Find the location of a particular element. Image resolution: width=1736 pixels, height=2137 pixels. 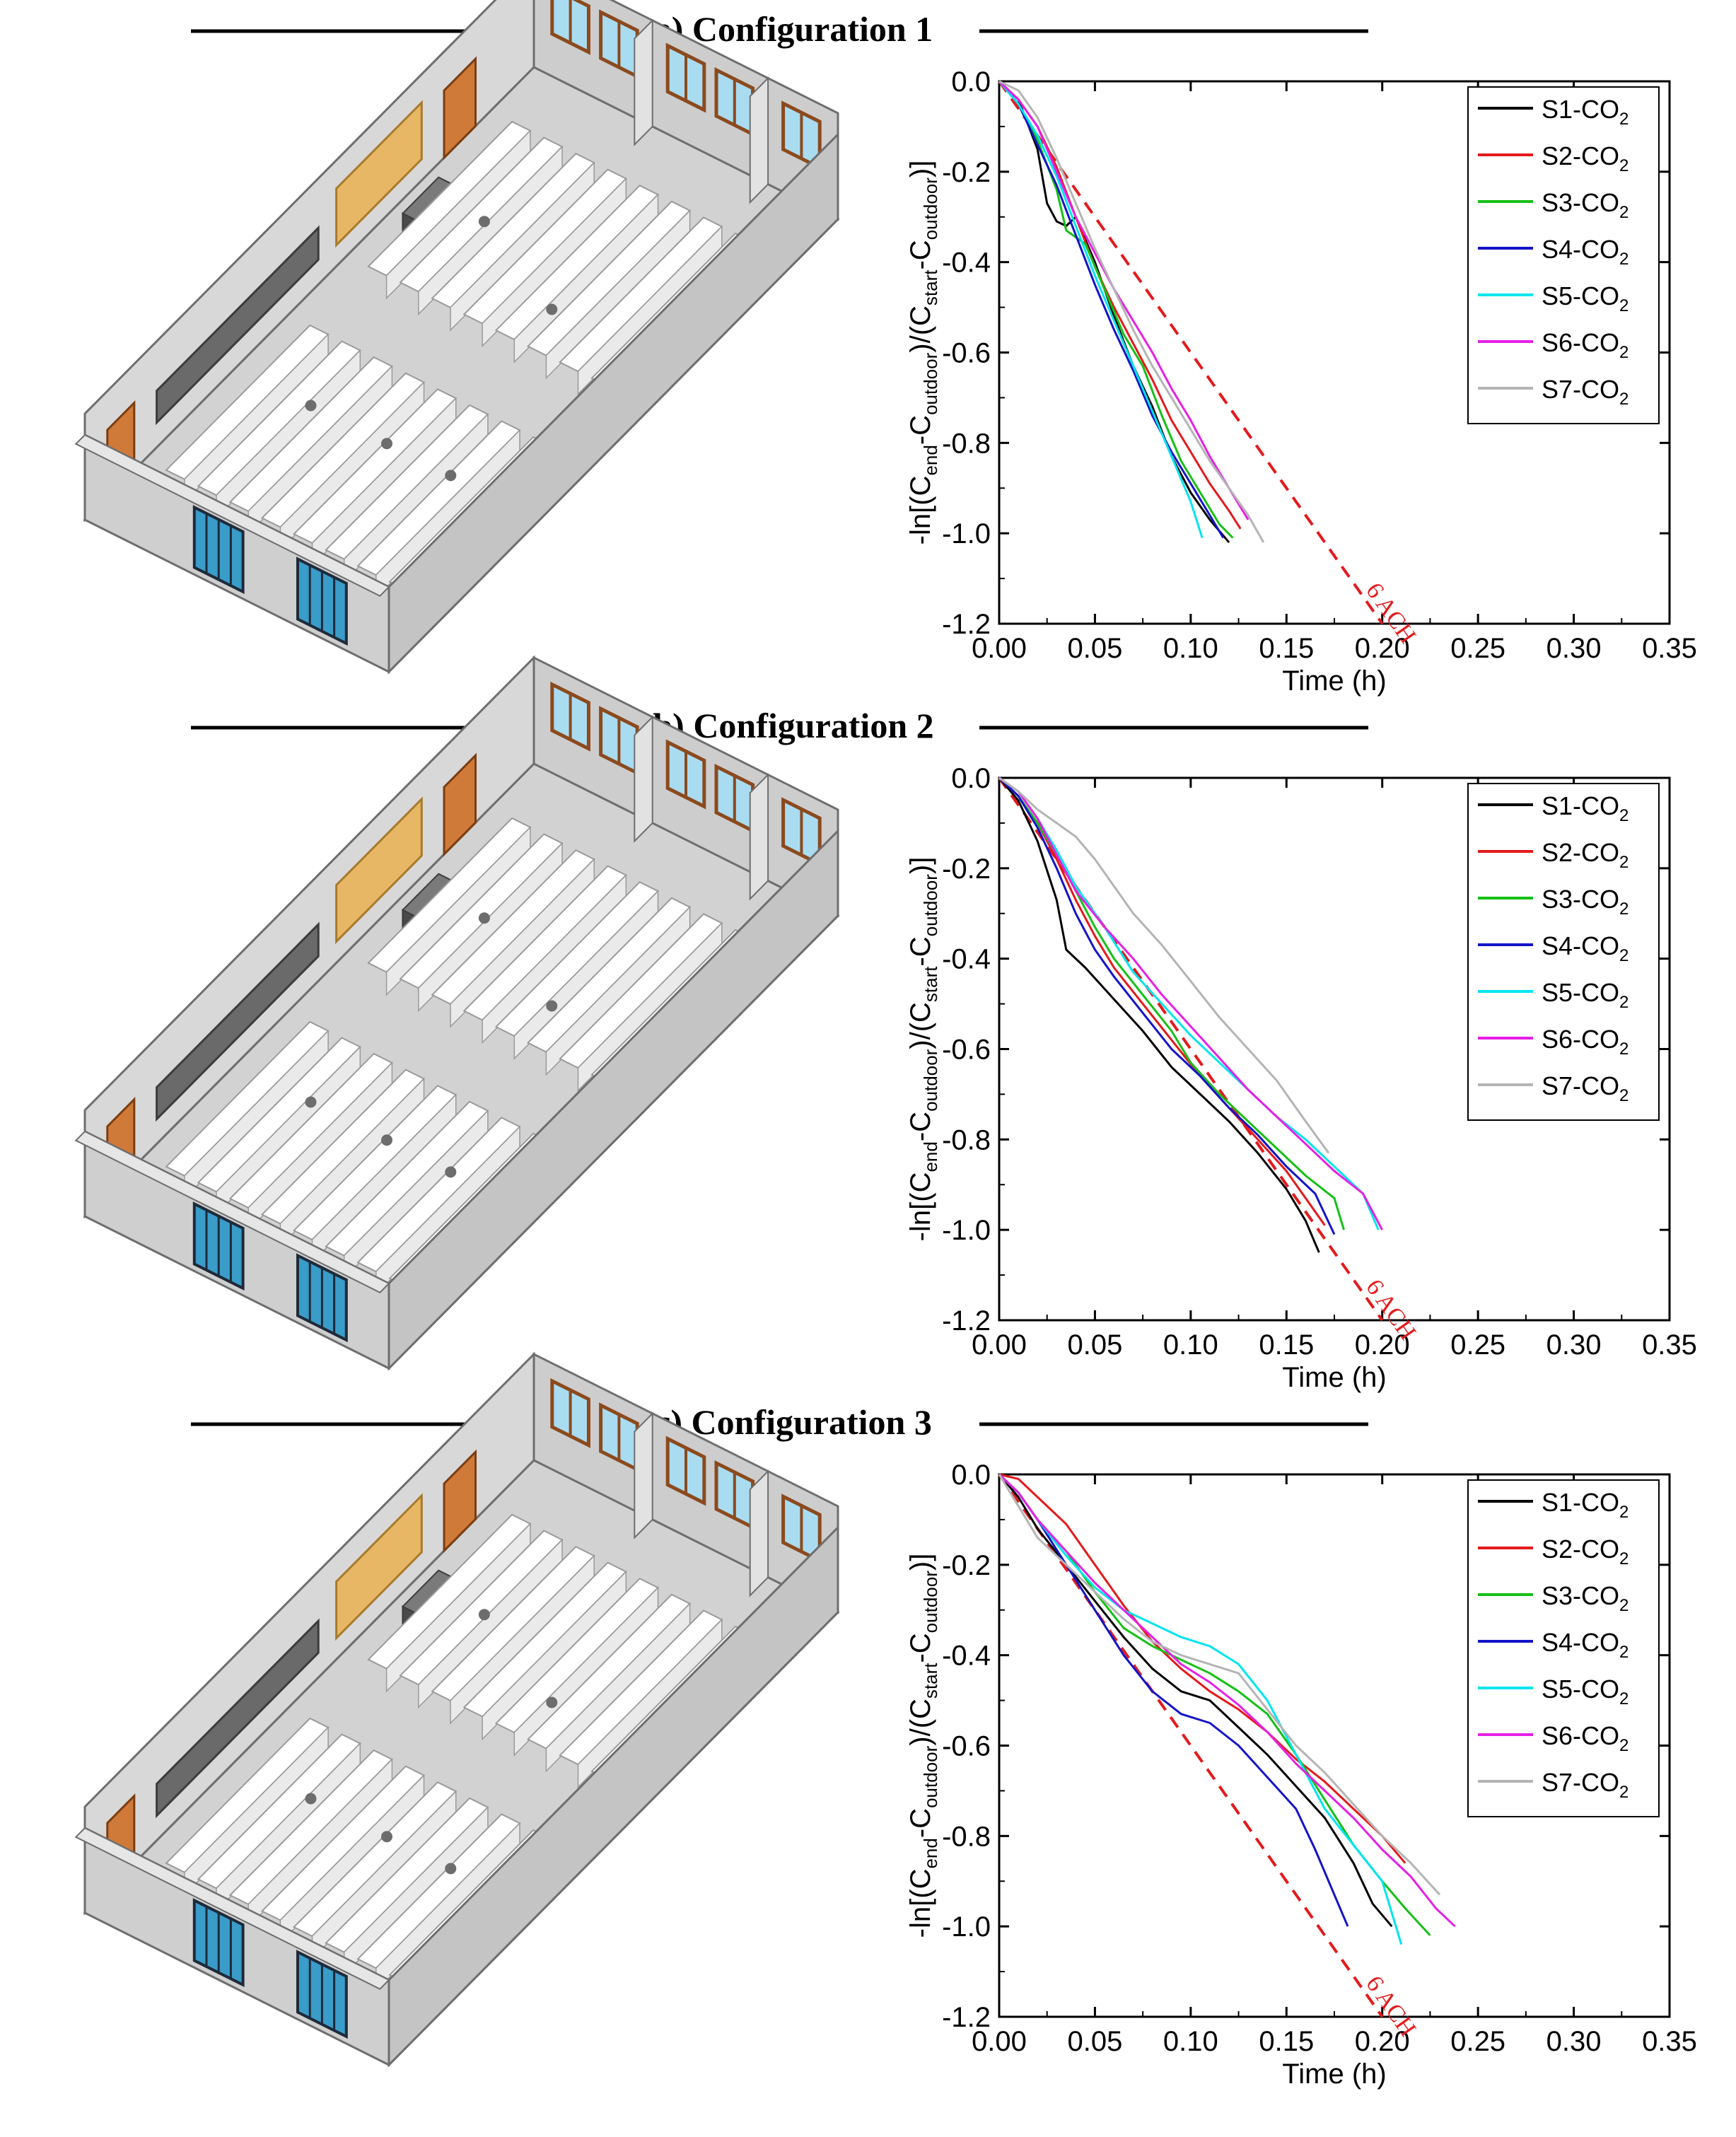

series-line-s5 is located at coordinates (1189, 1003).